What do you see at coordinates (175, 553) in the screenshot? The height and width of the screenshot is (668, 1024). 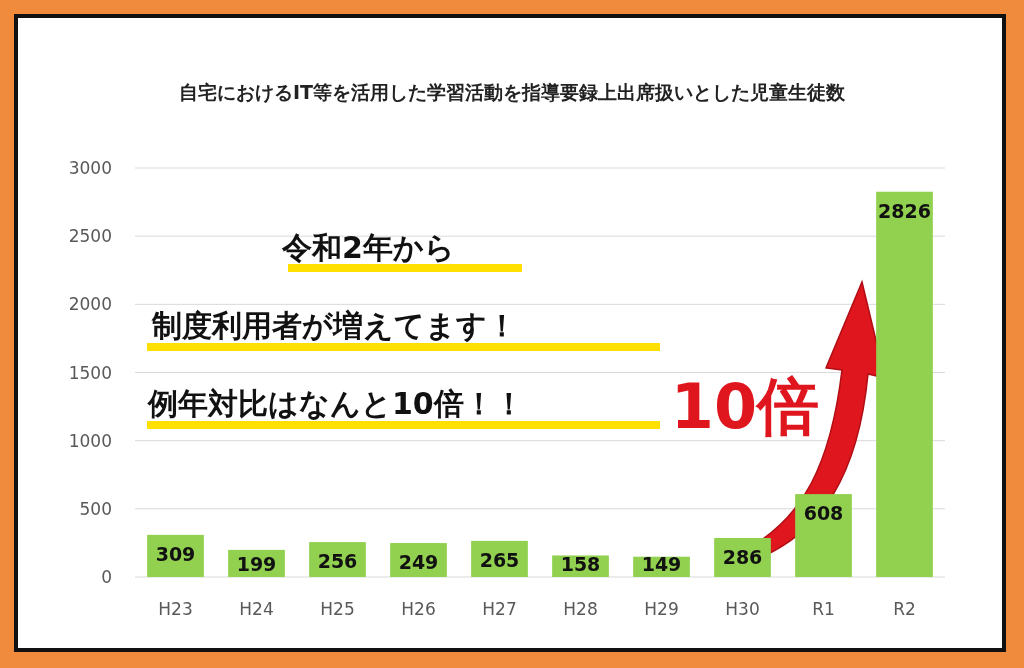 I see `data-label: 309` at bounding box center [175, 553].